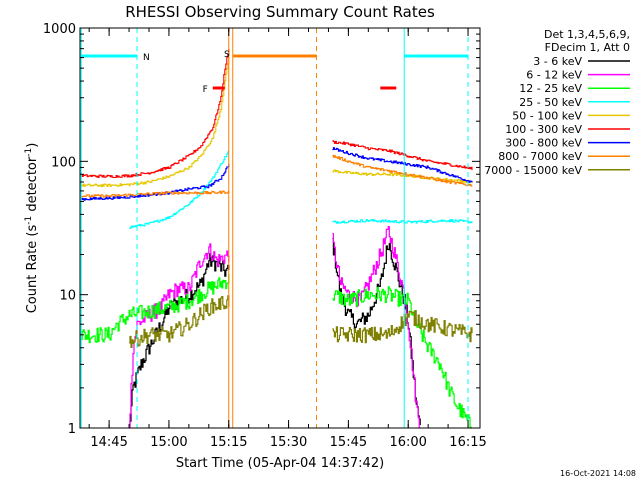 The image size is (640, 480). Describe the element at coordinates (205, 90) in the screenshot. I see `flare-bar-label: F` at that location.